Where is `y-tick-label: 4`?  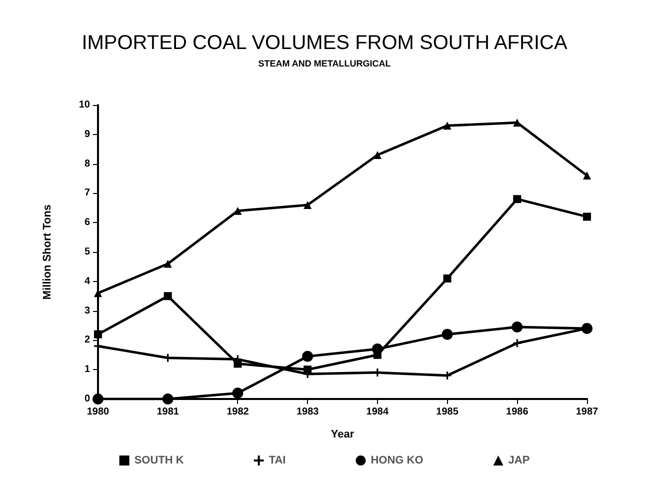 y-tick-label: 4 is located at coordinates (87, 281).